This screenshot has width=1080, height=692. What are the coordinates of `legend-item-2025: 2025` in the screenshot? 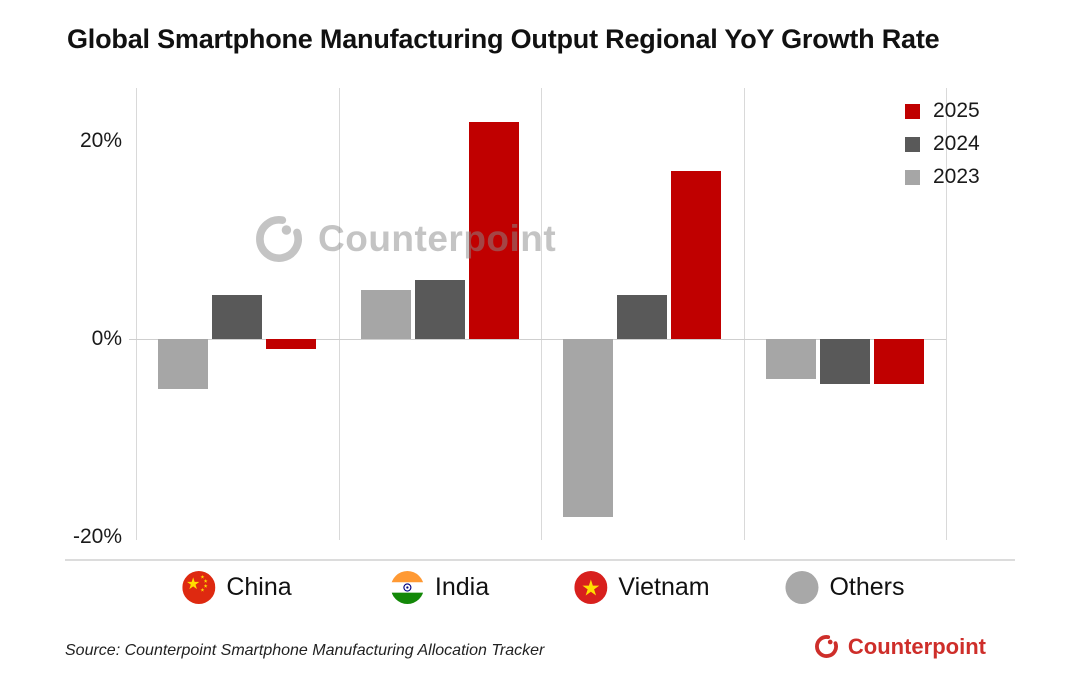 It's located at (942, 110).